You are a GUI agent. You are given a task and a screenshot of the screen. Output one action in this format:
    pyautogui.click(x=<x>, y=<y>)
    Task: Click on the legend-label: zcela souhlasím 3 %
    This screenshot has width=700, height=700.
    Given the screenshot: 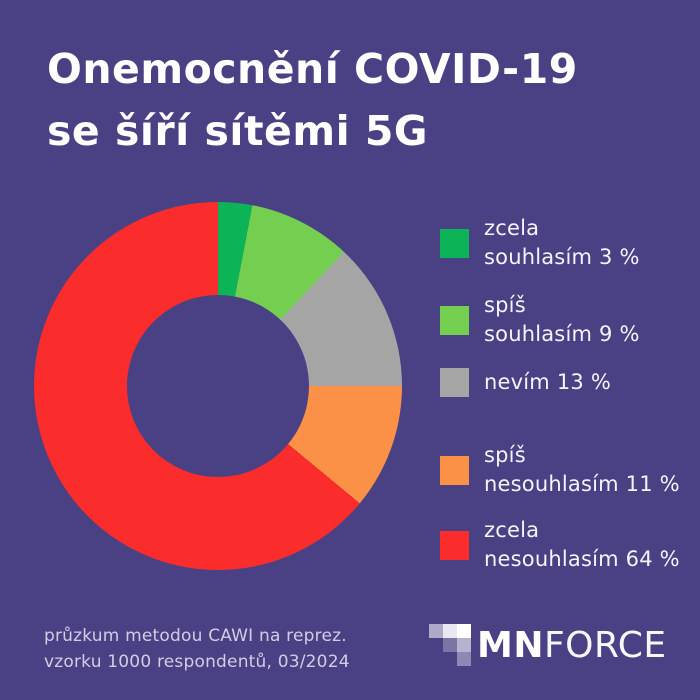 What is the action you would take?
    pyautogui.click(x=562, y=243)
    